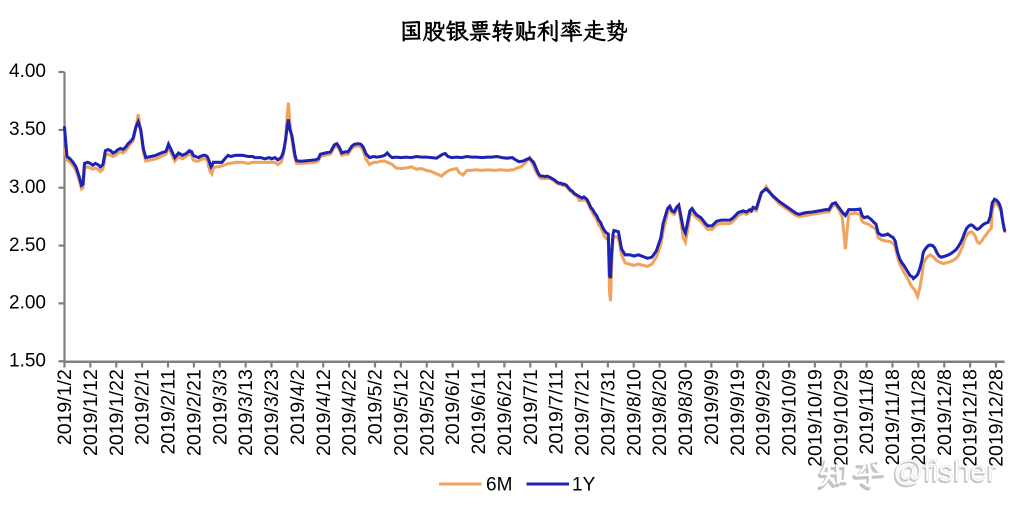 This screenshot has height=515, width=1028. Describe the element at coordinates (27, 303) in the screenshot. I see `svg-text: 2.00` at that location.